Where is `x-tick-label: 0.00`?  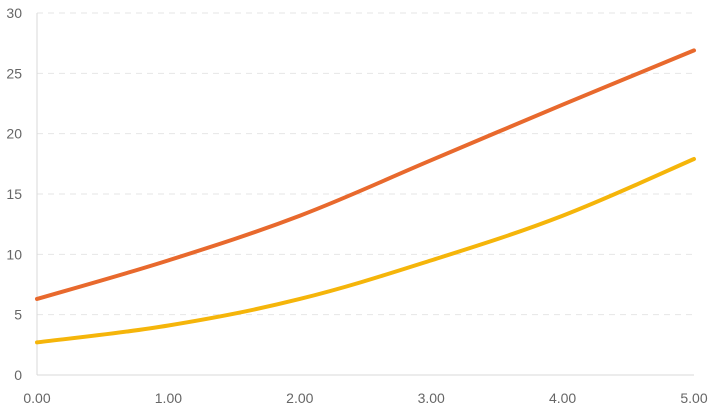
x-tick-label: 0.00 is located at coordinates (36, 398).